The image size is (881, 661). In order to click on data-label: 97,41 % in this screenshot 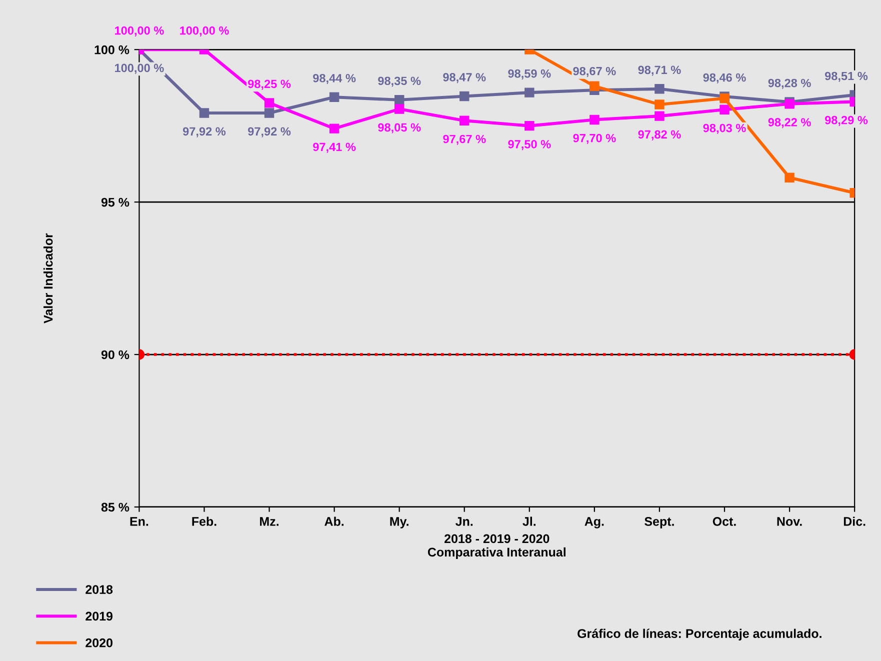, I will do `click(334, 147)`.